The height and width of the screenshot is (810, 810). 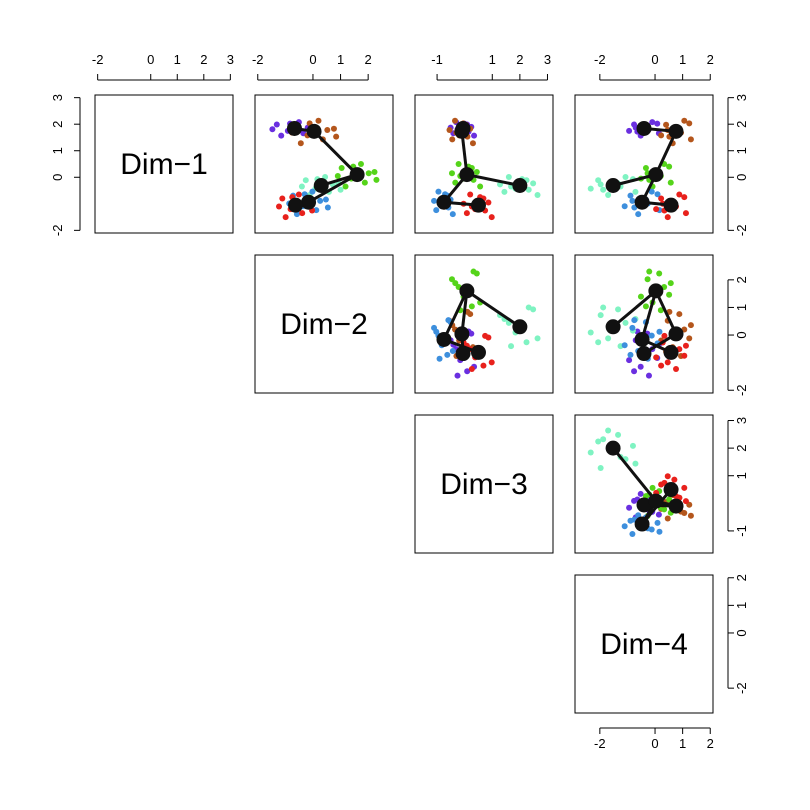 I want to click on panel: Dim−2, so click(x=324, y=324).